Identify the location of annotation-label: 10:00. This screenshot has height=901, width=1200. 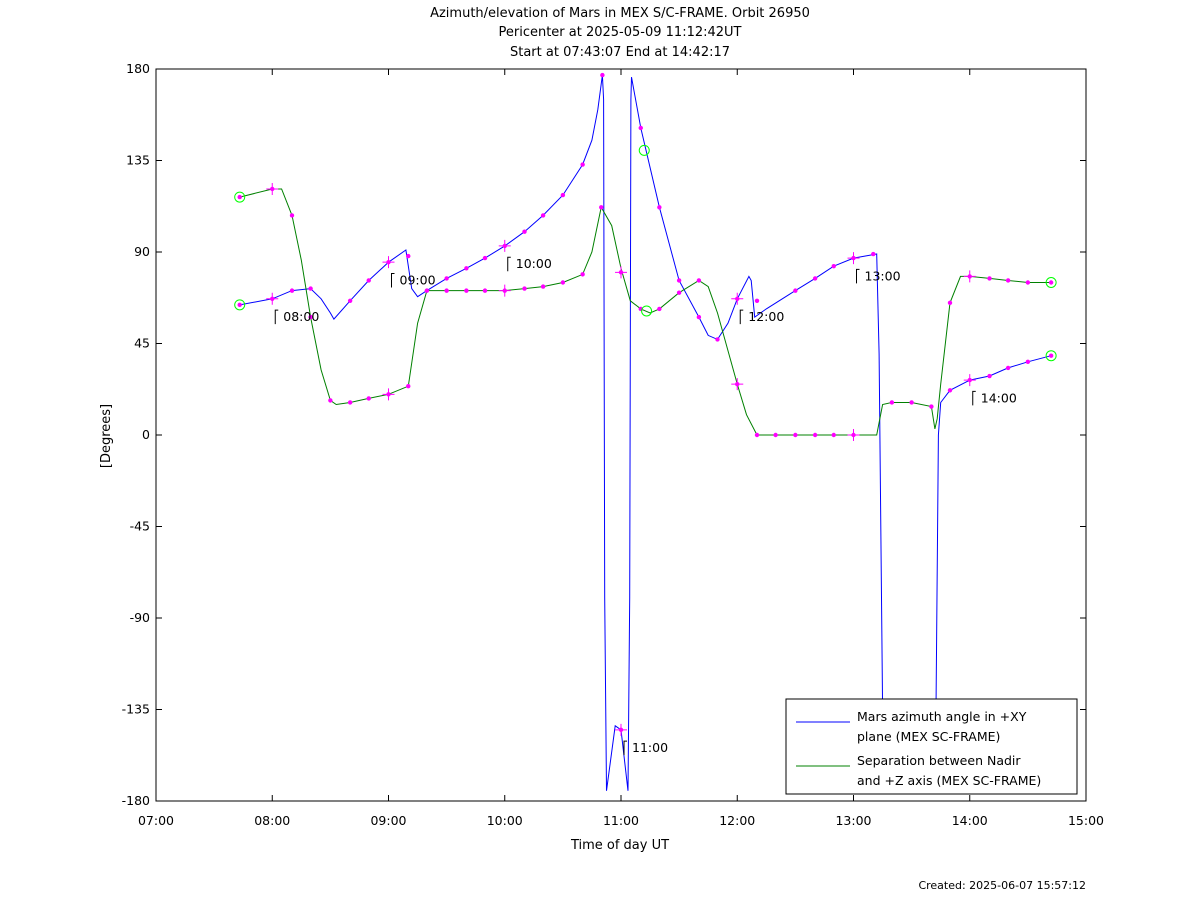
(534, 263).